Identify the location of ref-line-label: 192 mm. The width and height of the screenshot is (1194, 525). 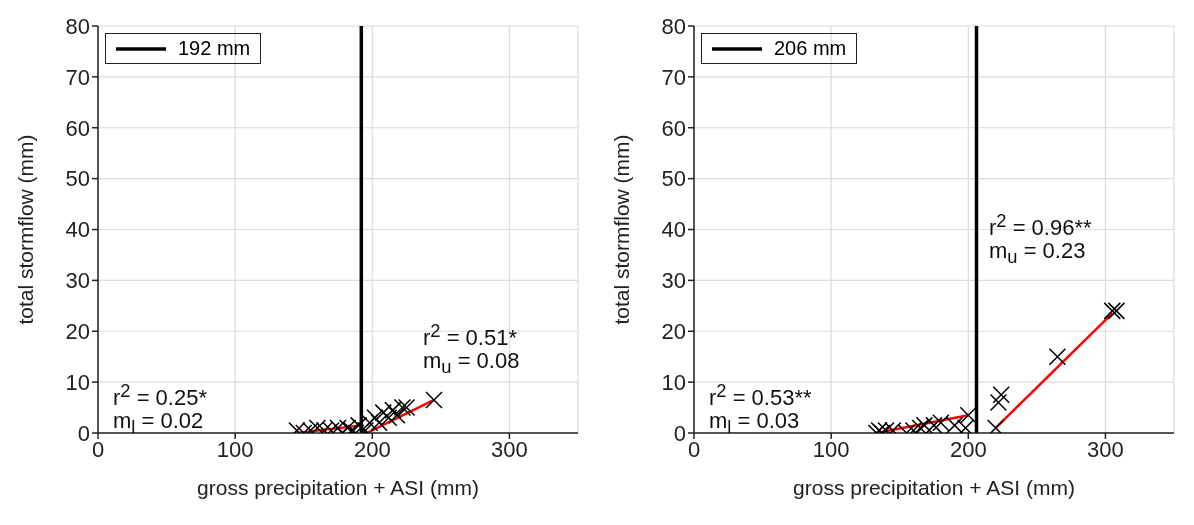
(214, 48).